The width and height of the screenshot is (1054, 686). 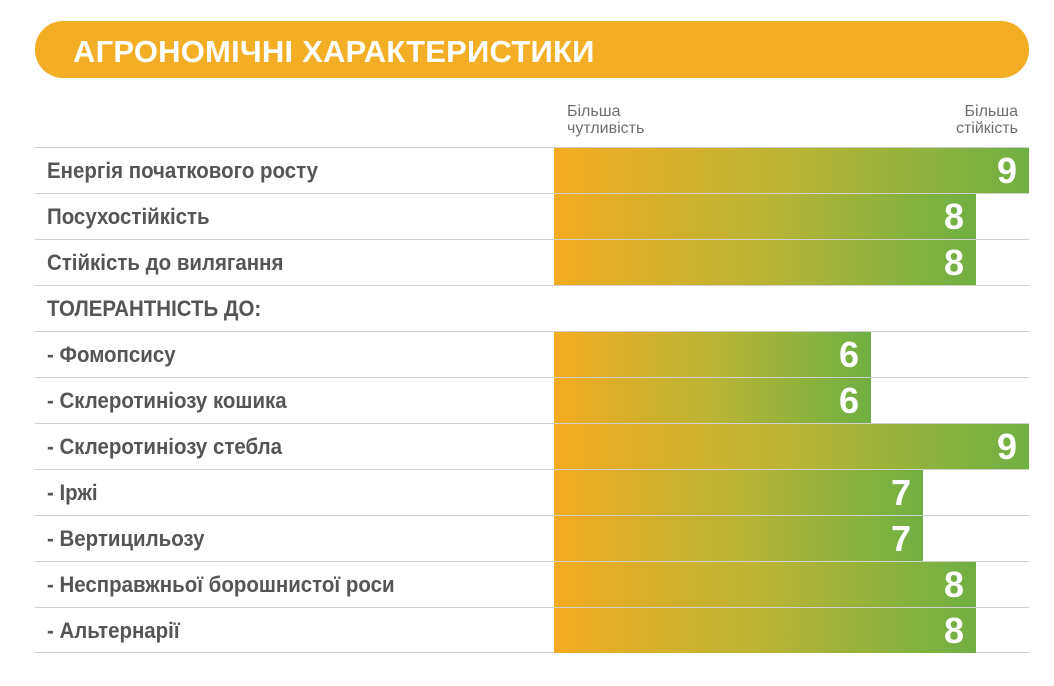 What do you see at coordinates (532, 400) in the screenshot?
I see `chart-row: - Склеротиніозу кошика 6` at bounding box center [532, 400].